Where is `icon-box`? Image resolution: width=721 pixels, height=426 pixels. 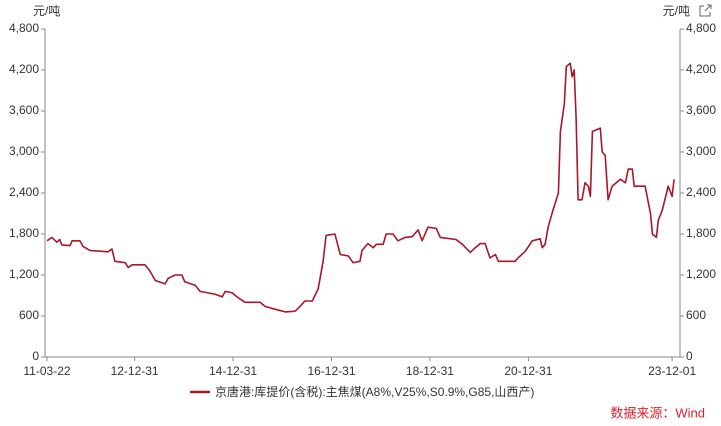
icon-box is located at coordinates (705, 11).